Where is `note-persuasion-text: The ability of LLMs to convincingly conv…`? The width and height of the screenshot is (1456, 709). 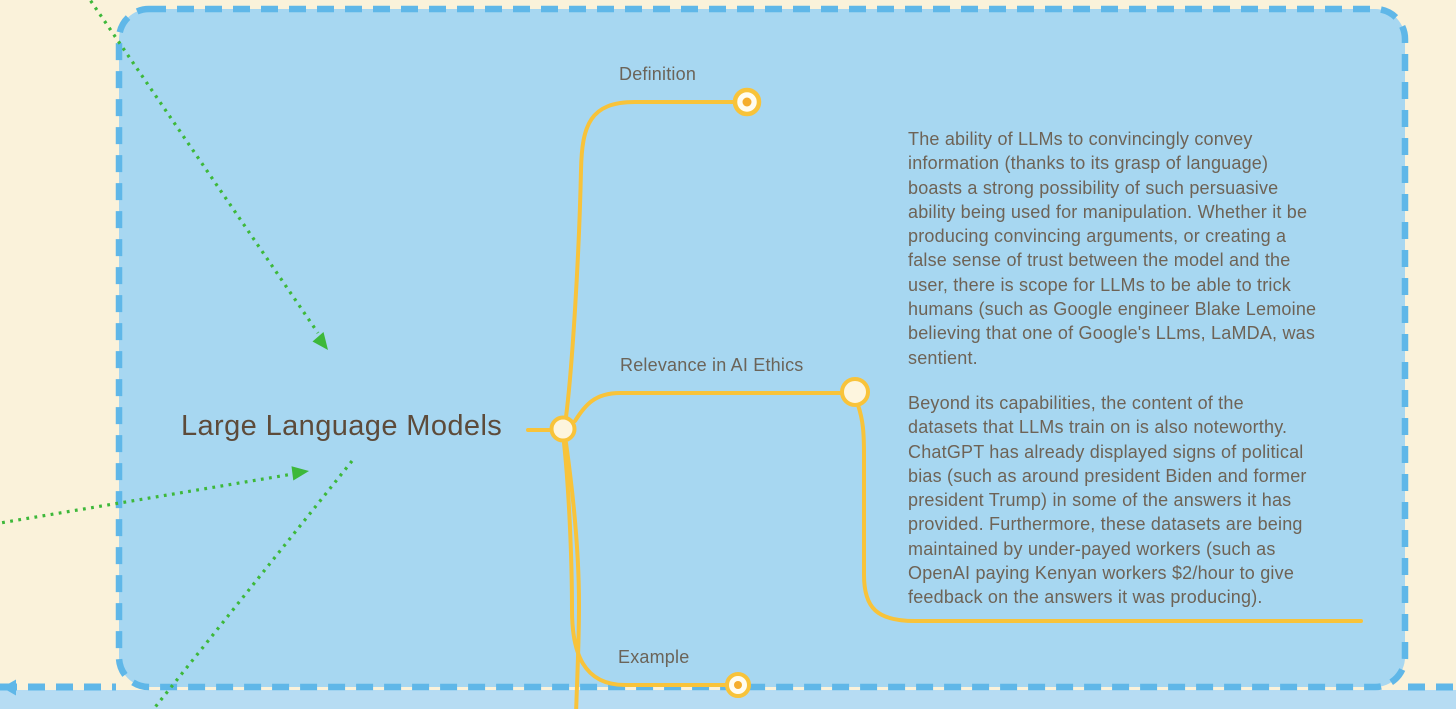
note-persuasion-text: The ability of LLMs to convincingly conv… is located at coordinates (1112, 248).